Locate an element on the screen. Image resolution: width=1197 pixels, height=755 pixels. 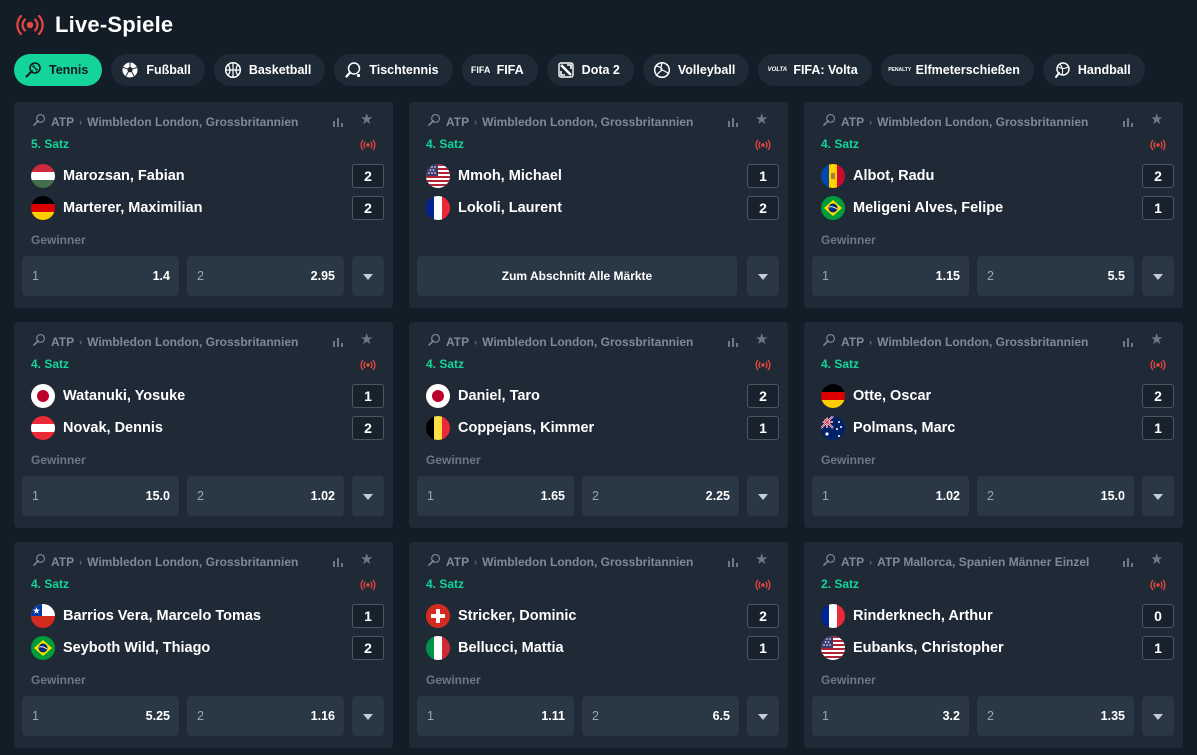
odds-button-1: 1 5.25 is located at coordinates (100, 716).